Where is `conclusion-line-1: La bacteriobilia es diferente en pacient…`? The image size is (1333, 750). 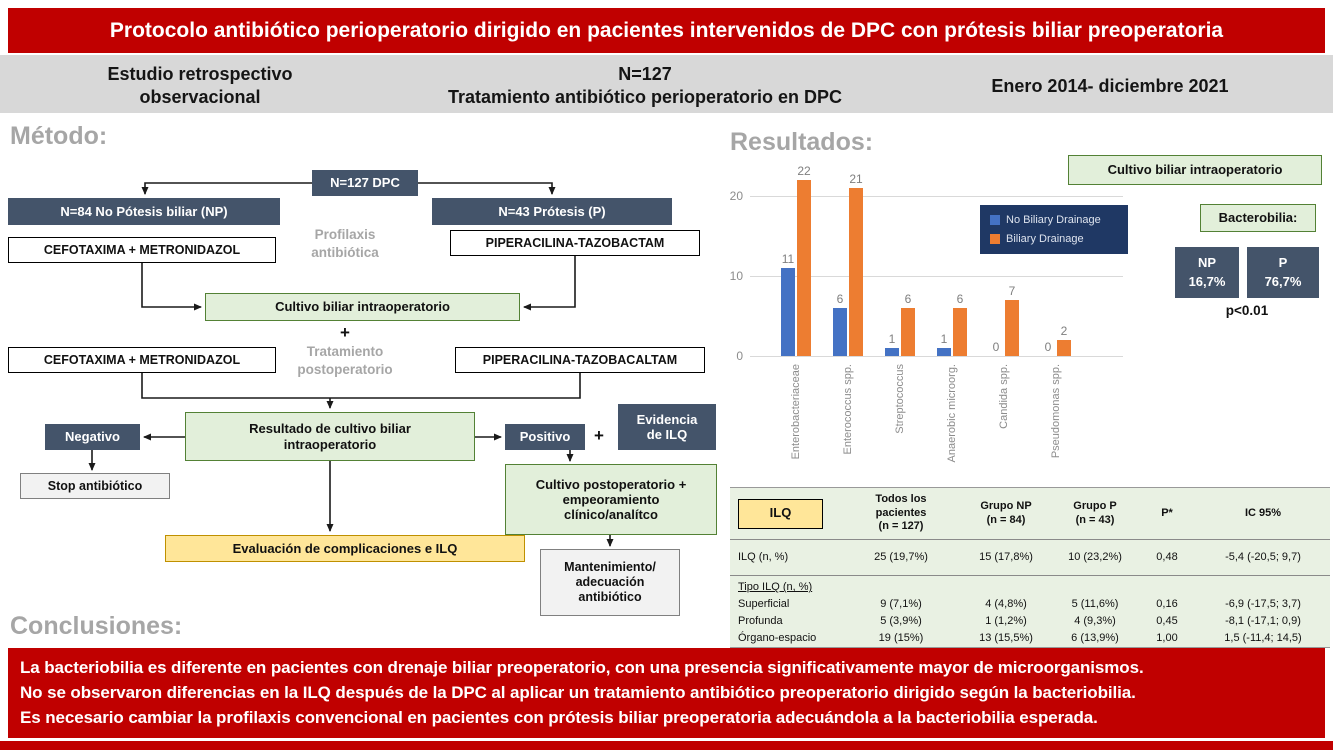 conclusion-line-1: La bacteriobilia es diferente en pacient… is located at coordinates (582, 667).